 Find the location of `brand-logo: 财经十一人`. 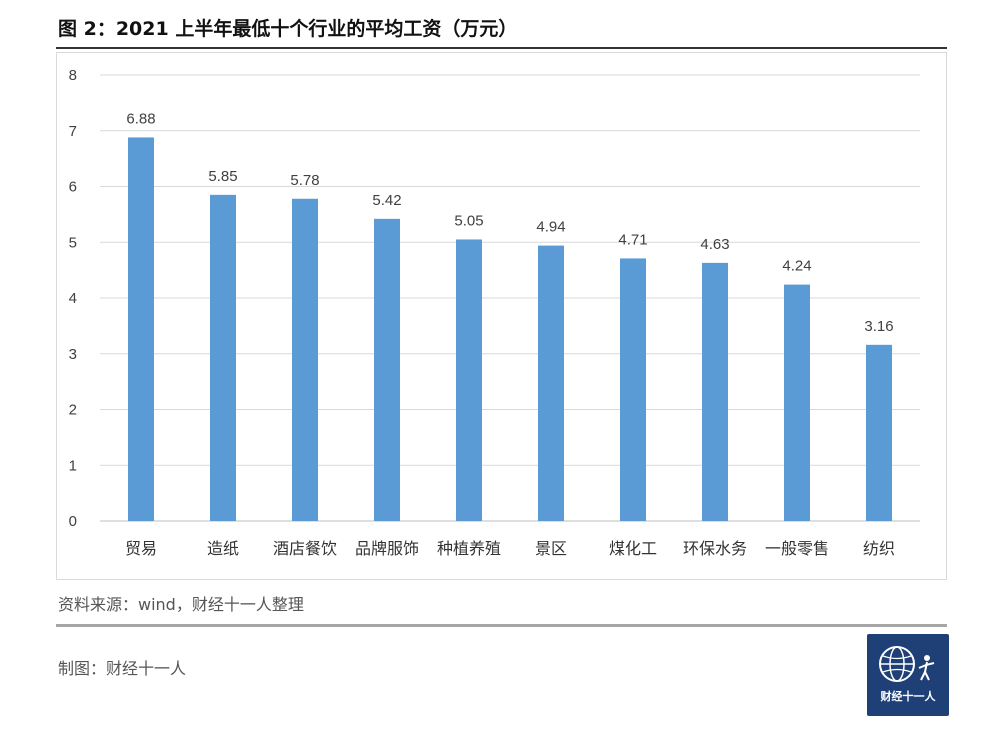

brand-logo: 财经十一人 is located at coordinates (908, 675).